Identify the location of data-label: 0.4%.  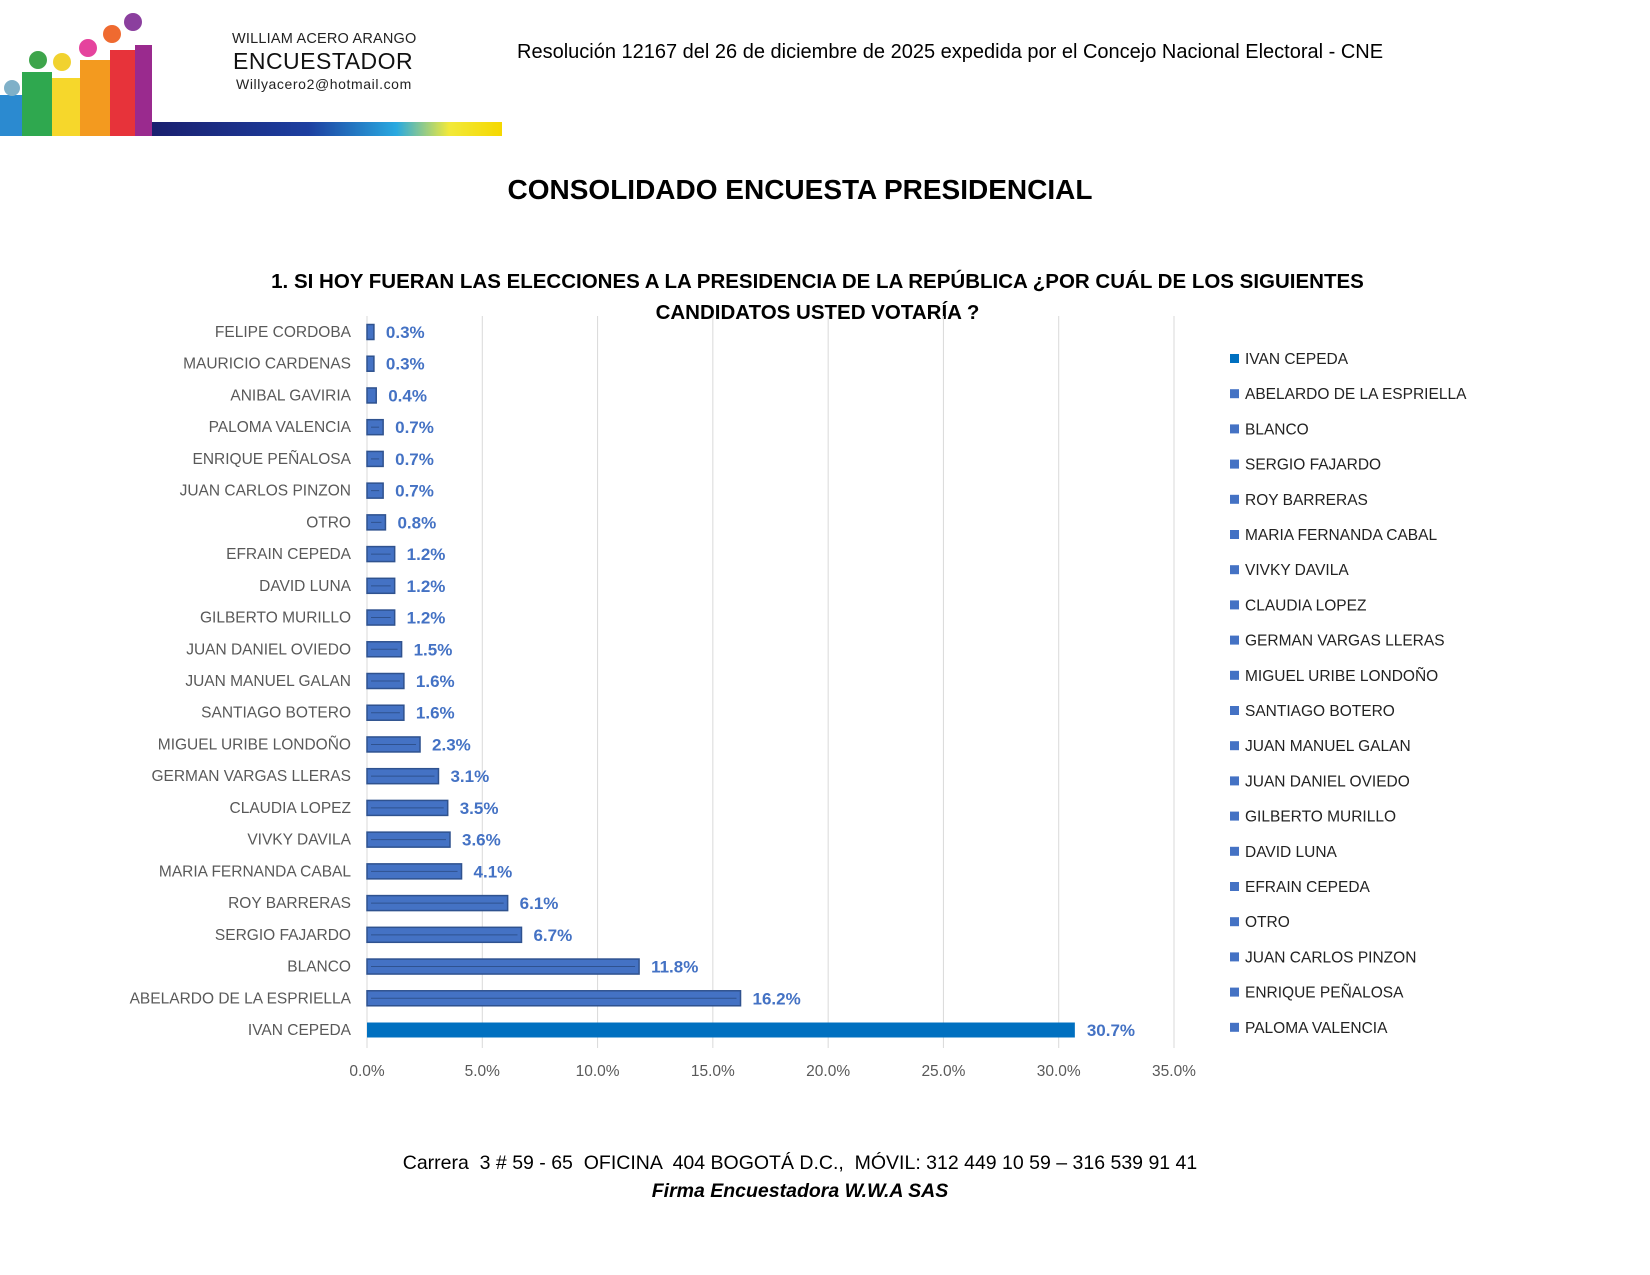
(407, 395).